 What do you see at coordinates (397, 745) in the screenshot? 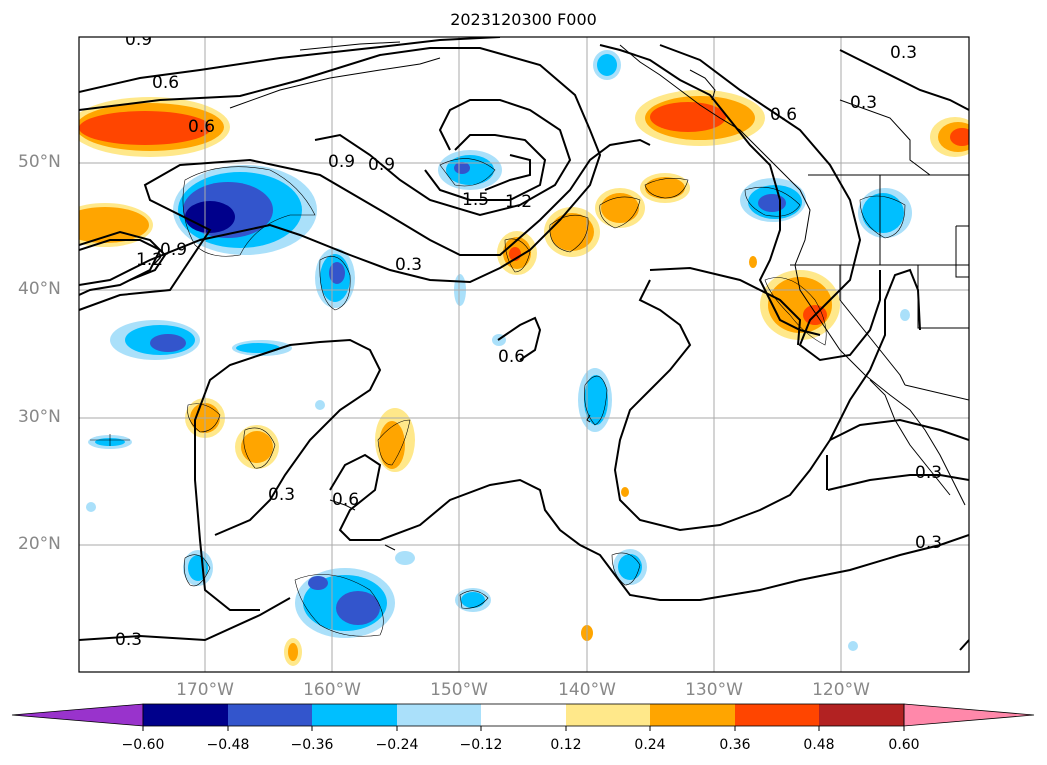
I see `colorbar-tick-label: −0.24` at bounding box center [397, 745].